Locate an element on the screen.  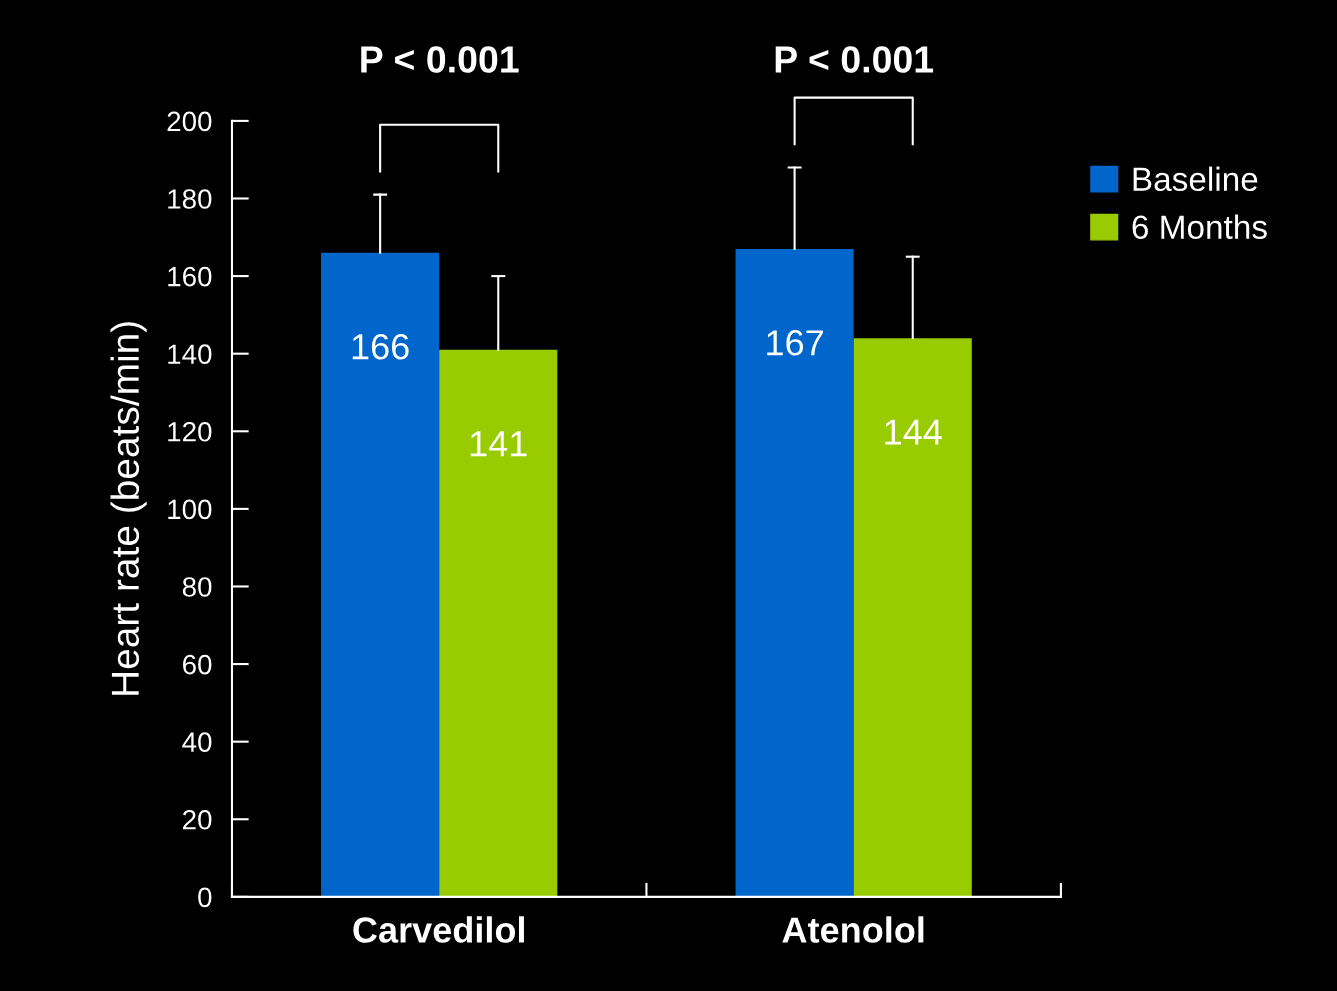
x-tick-label: Carvedilol is located at coordinates (438, 929).